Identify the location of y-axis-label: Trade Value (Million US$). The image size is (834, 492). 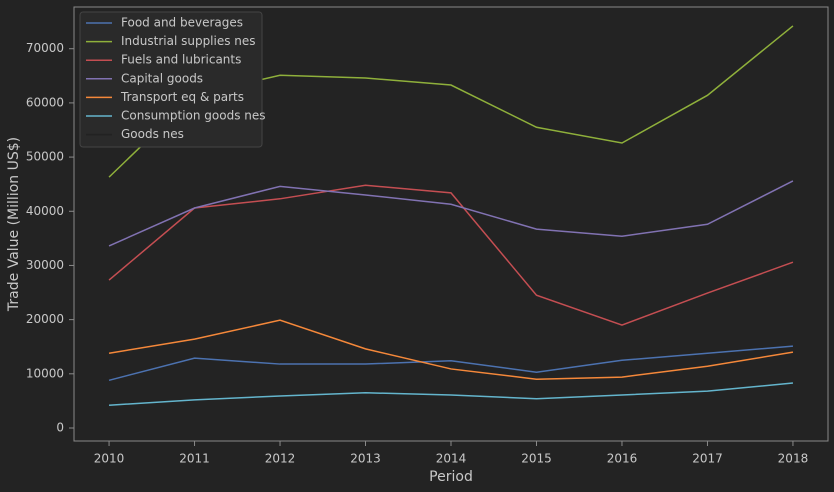
(14, 224).